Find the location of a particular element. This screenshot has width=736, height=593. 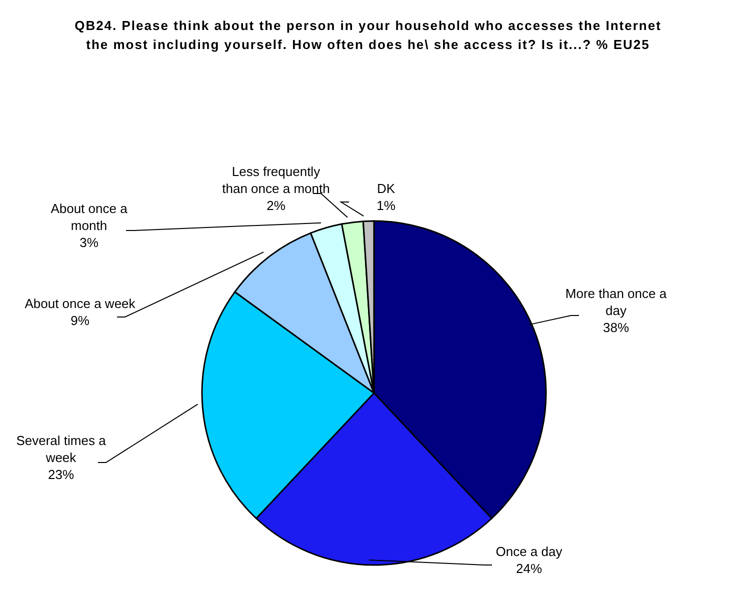

slice-label: Several times a week is located at coordinates (61, 449).